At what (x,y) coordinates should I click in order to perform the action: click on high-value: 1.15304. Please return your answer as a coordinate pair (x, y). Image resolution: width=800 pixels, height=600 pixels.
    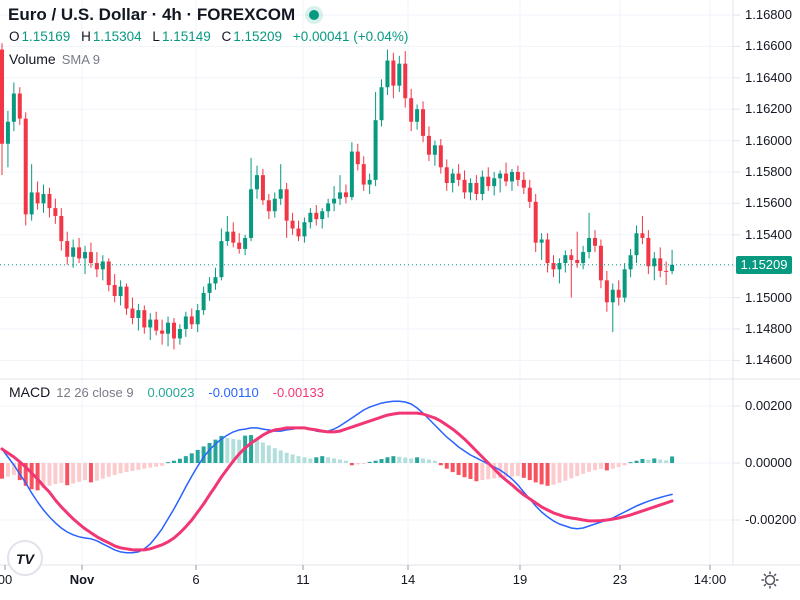
    Looking at the image, I should click on (117, 36).